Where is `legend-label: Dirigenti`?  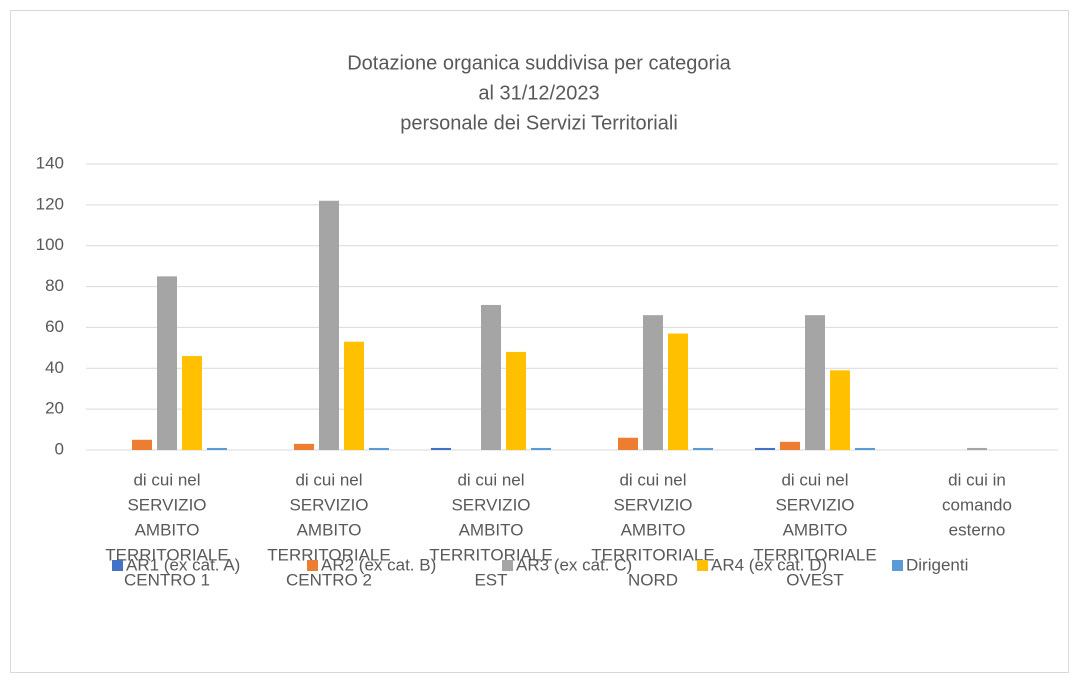
legend-label: Dirigenti is located at coordinates (937, 564).